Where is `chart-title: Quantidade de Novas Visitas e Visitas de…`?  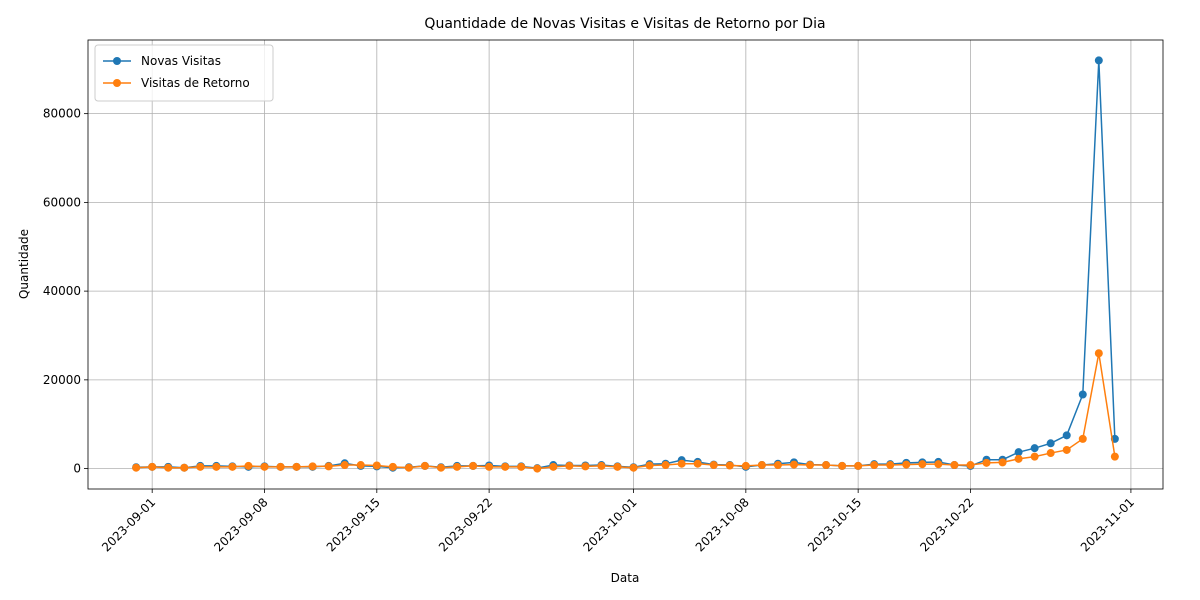 chart-title: Quantidade de Novas Visitas e Visitas de… is located at coordinates (624, 24).